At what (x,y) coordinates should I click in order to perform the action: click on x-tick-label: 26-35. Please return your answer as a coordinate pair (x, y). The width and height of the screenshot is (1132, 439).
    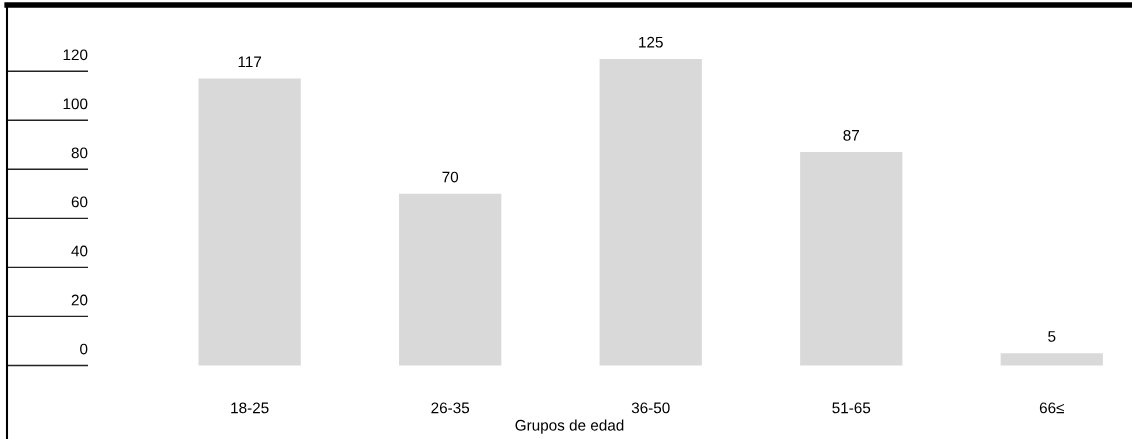
    Looking at the image, I should click on (450, 408).